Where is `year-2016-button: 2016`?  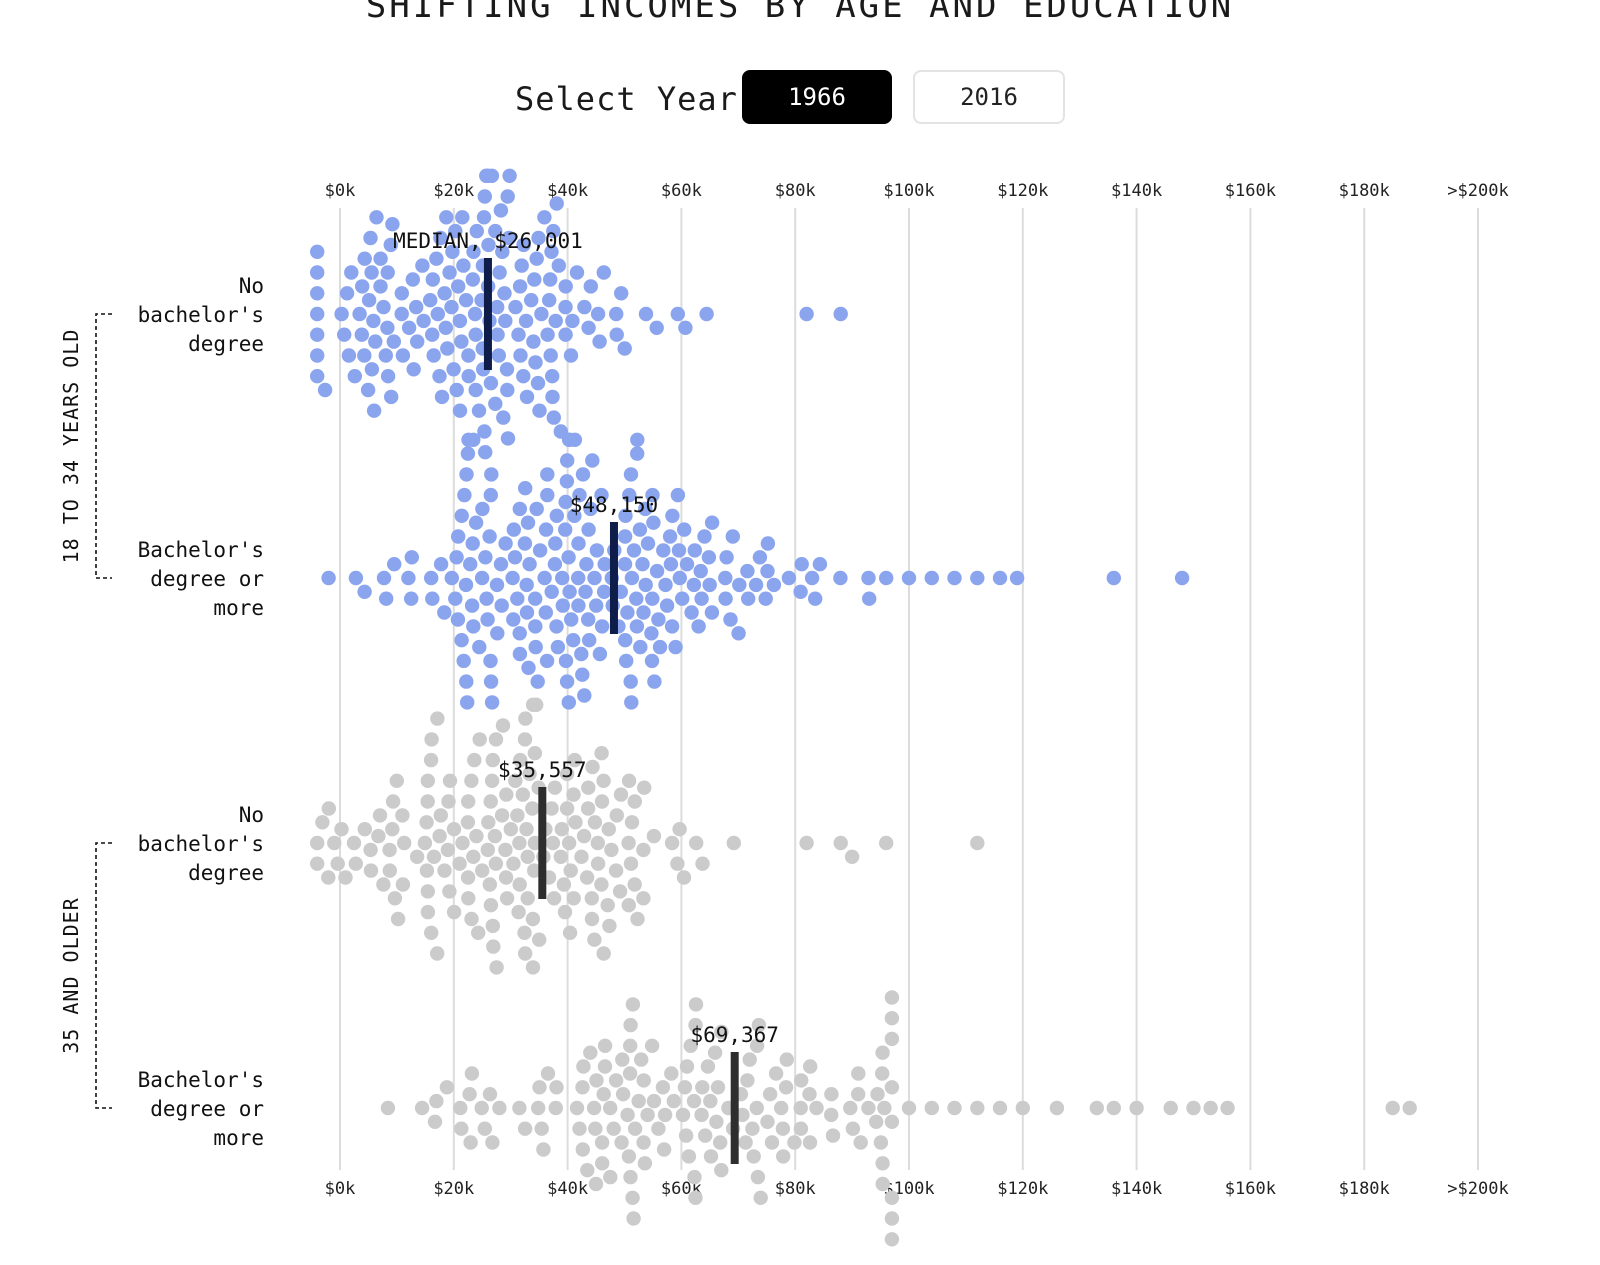
year-2016-button: 2016 is located at coordinates (989, 97).